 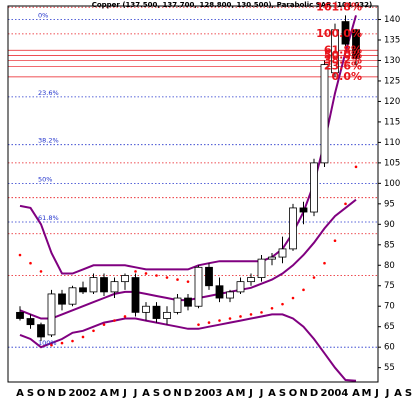 I want to click on y-tick-label: 85, so click(x=389, y=245).